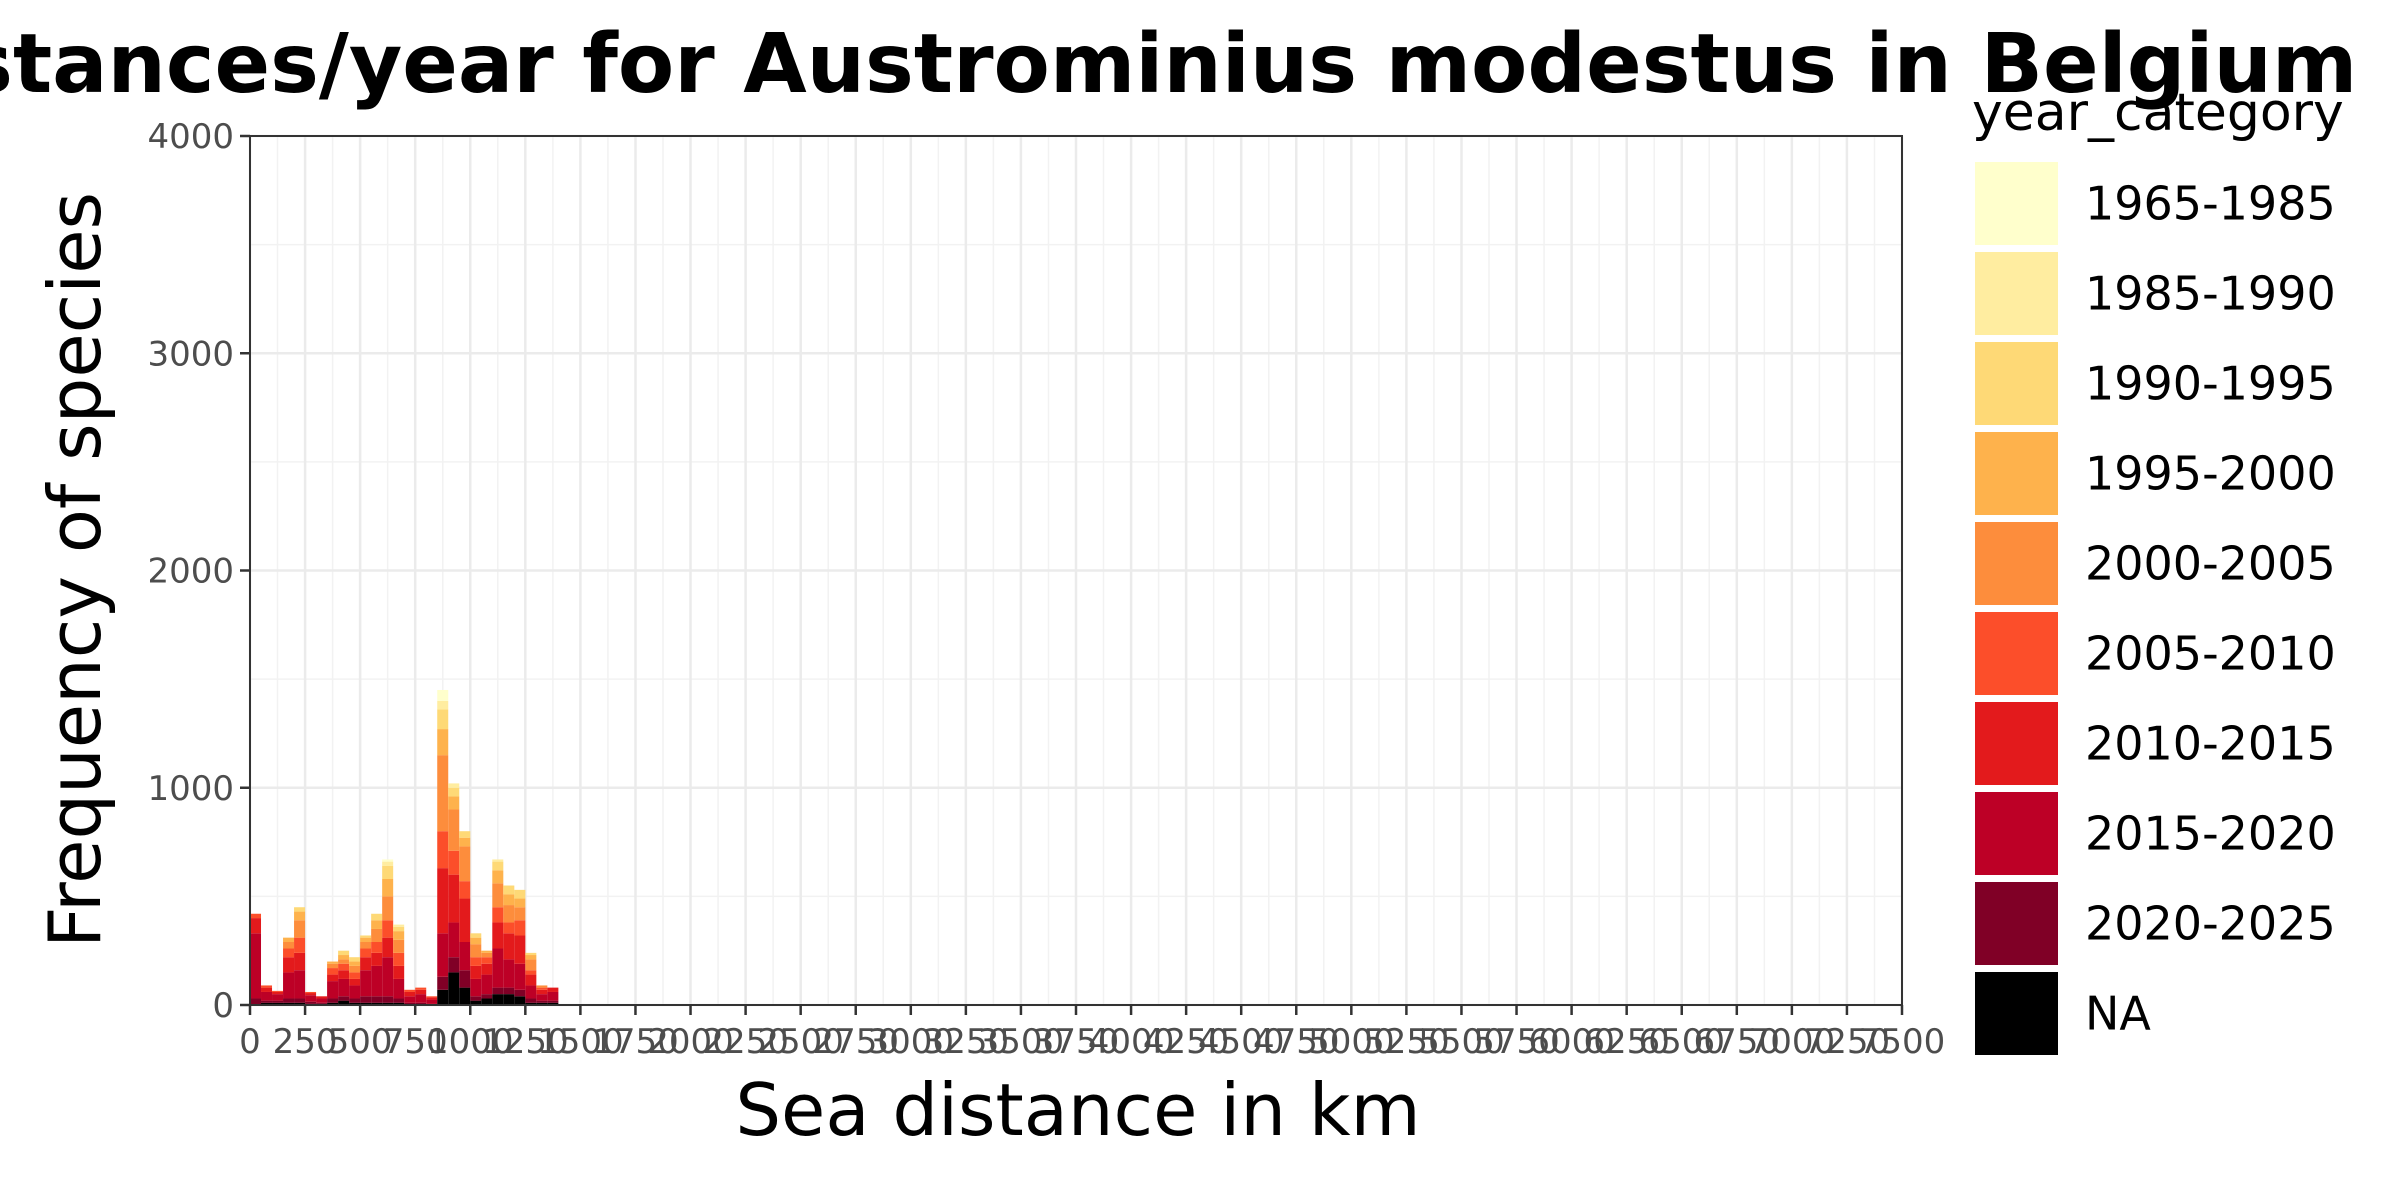 The width and height of the screenshot is (2400, 1200). Describe the element at coordinates (1737, 1042) in the screenshot. I see `x-tick-label: 6750` at that location.